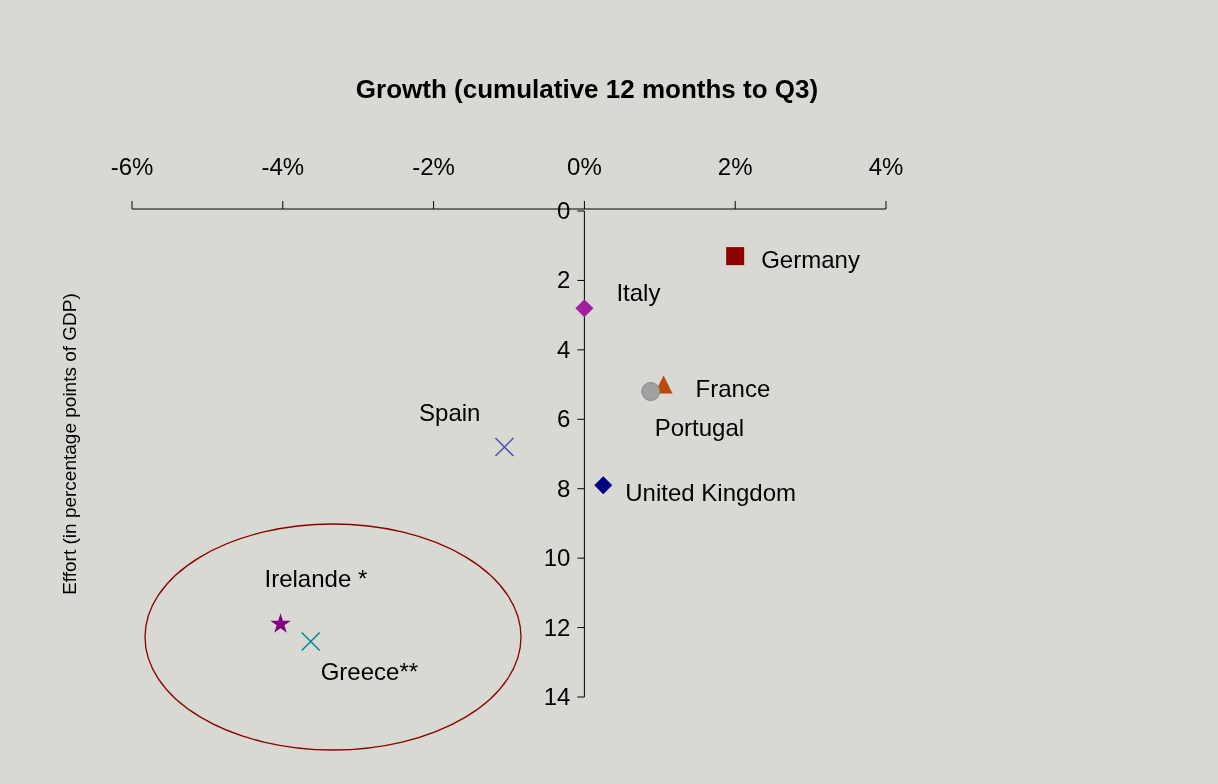 This screenshot has width=1218, height=784. Describe the element at coordinates (564, 280) in the screenshot. I see `y-tick-label: 2` at that location.